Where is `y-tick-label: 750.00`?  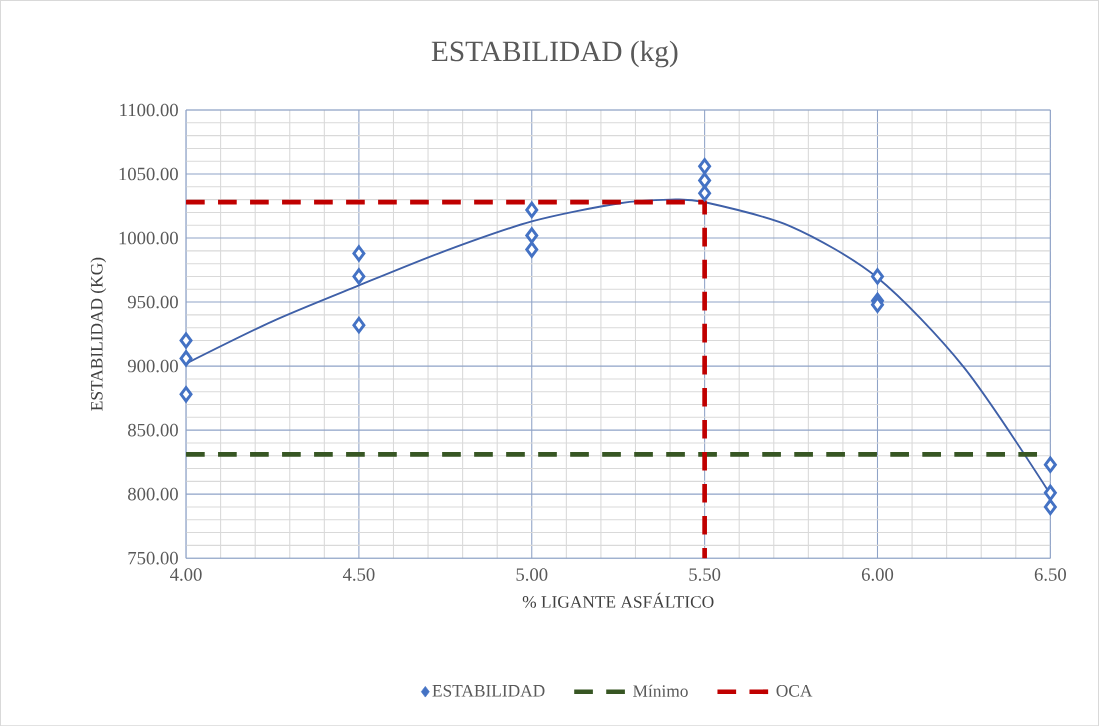
y-tick-label: 750.00 is located at coordinates (153, 558).